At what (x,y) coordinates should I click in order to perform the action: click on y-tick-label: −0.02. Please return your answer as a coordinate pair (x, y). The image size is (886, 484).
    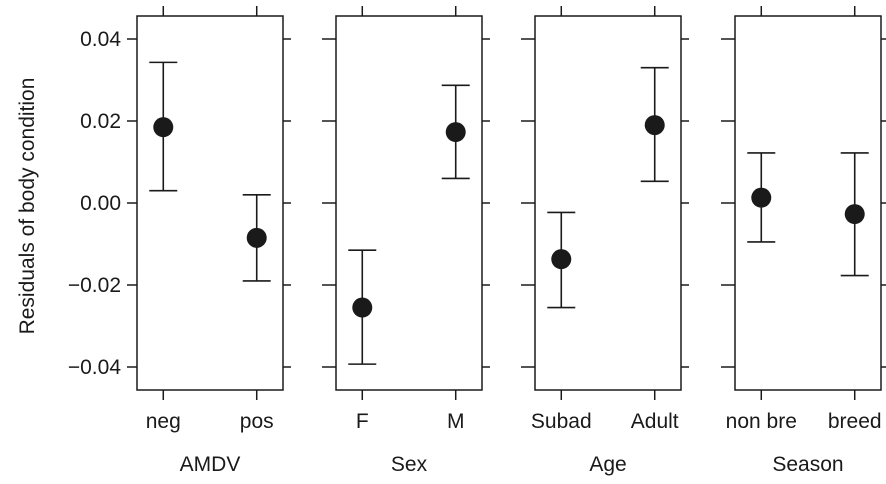
    Looking at the image, I should click on (94, 285).